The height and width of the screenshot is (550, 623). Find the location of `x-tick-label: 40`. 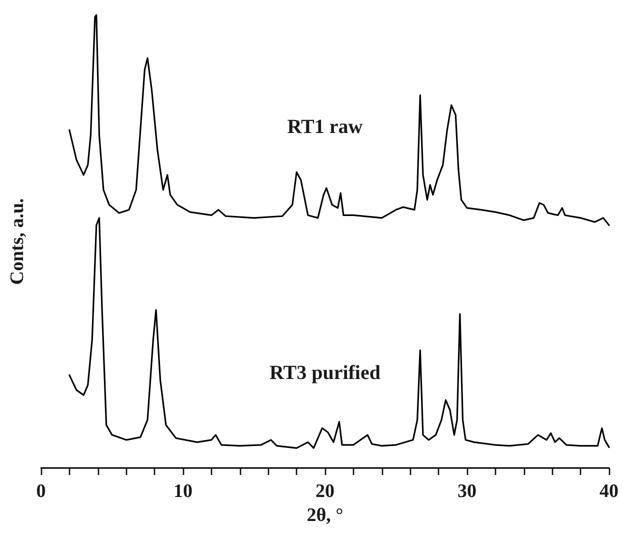

x-tick-label: 40 is located at coordinates (609, 491).